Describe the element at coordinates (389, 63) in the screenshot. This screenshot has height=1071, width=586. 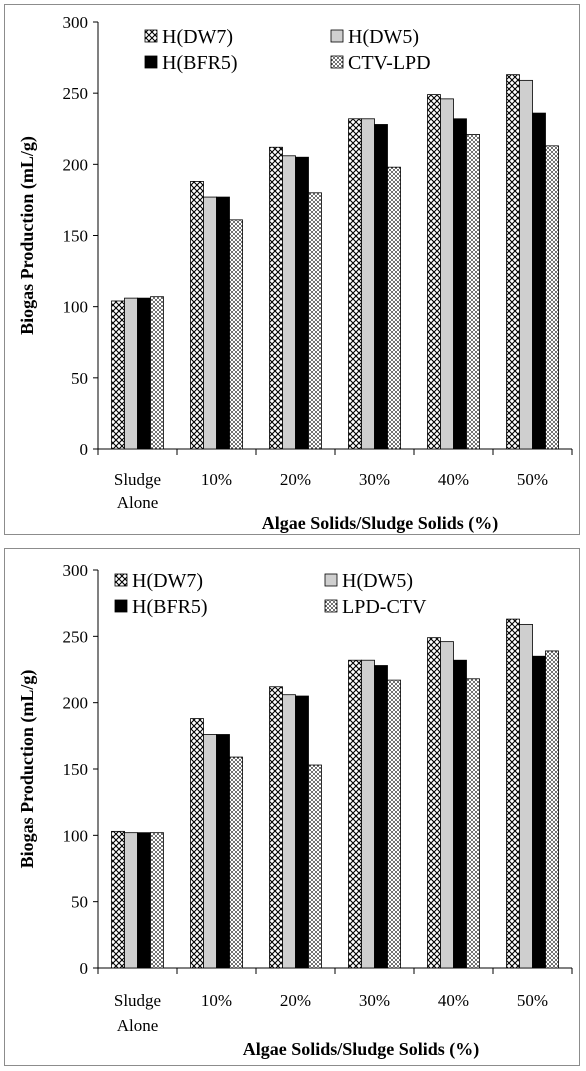
I see `legend-label: CTV-LPD` at that location.